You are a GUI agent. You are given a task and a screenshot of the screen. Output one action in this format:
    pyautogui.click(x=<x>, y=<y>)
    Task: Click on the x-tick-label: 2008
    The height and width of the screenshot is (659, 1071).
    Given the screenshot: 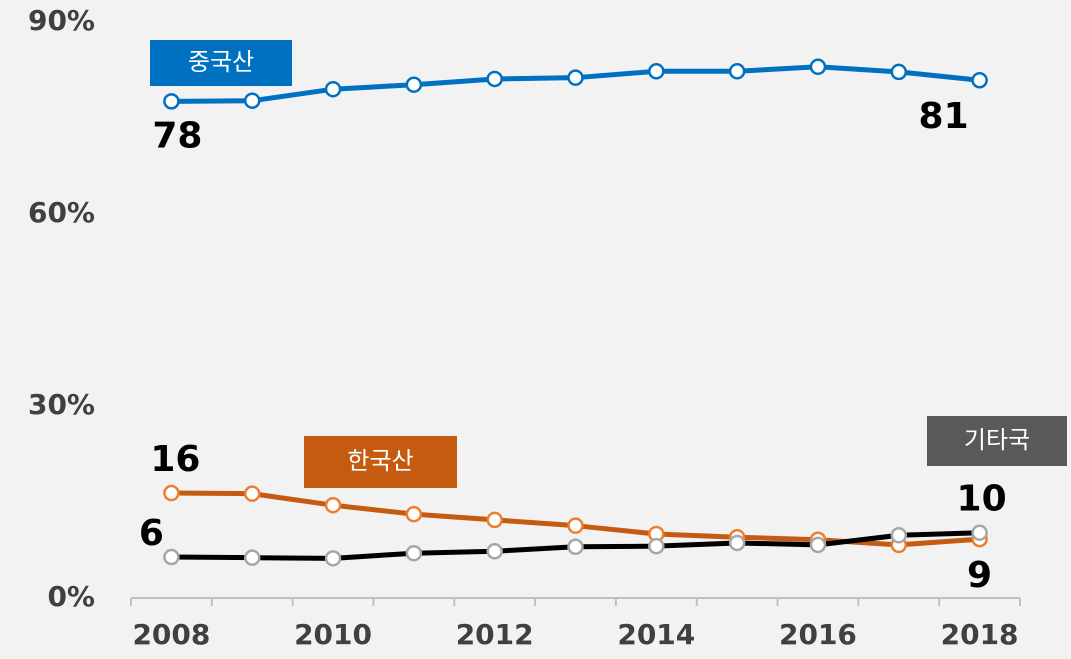 What is the action you would take?
    pyautogui.click(x=171, y=634)
    